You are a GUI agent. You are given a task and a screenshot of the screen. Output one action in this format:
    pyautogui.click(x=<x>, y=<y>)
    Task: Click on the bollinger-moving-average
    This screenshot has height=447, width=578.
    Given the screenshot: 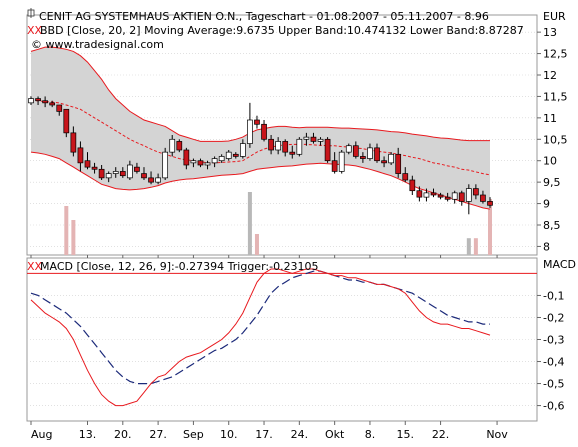 What is the action you would take?
    pyautogui.click(x=261, y=138)
    